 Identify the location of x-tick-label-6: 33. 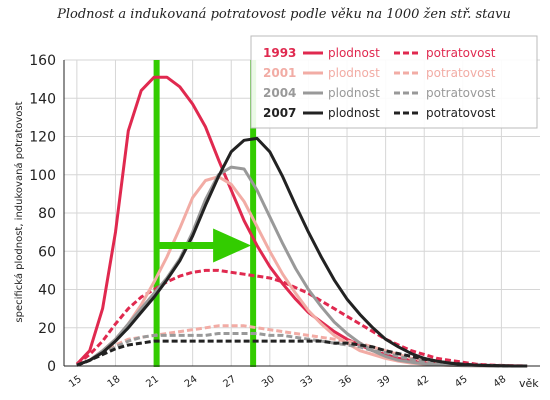
(307, 382).